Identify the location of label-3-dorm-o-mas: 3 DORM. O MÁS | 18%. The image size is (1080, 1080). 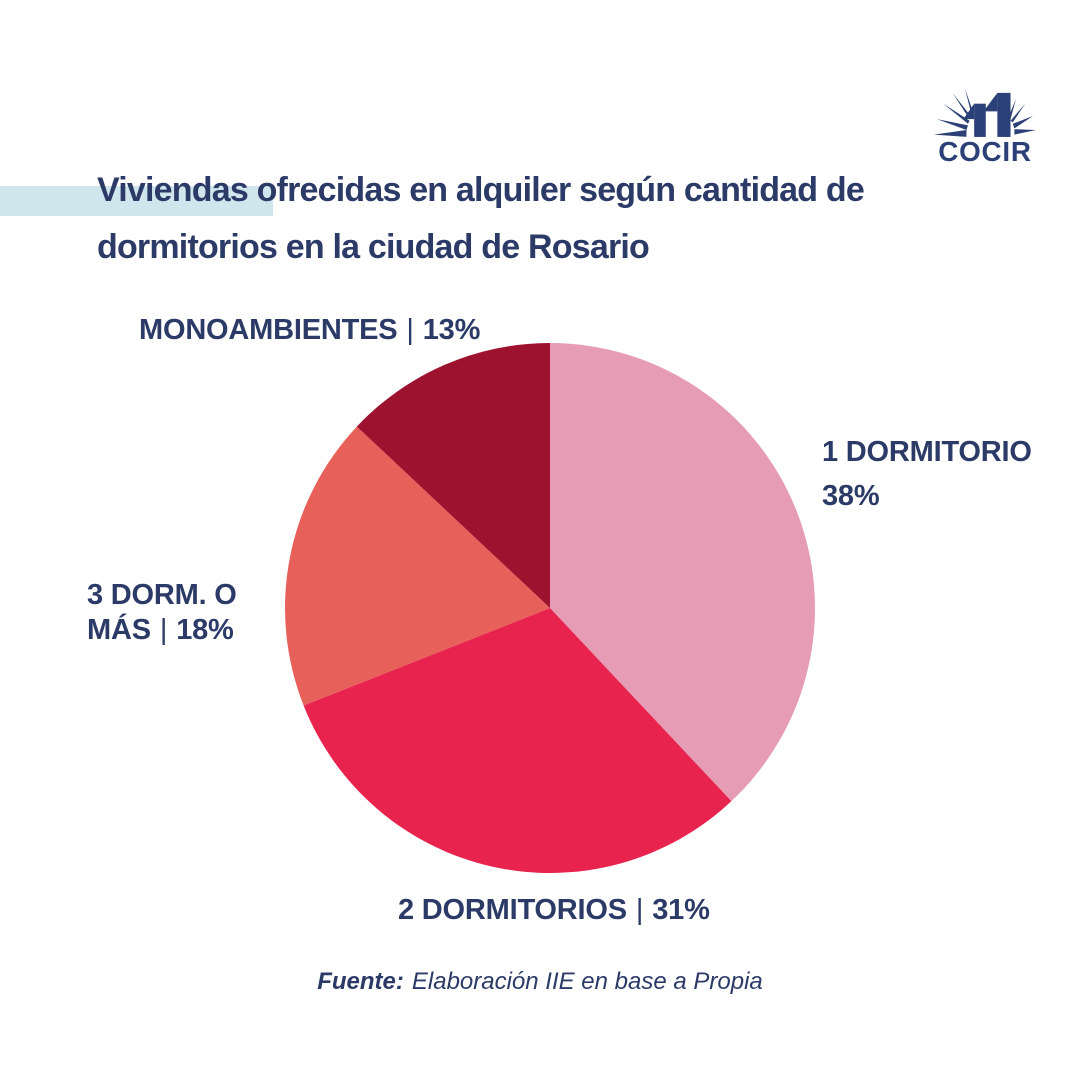
(162, 613).